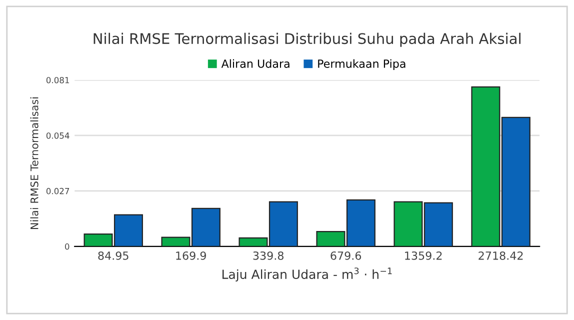 This screenshot has height=320, width=574. Describe the element at coordinates (500, 255) in the screenshot. I see `x-tick-label: 2718.42` at that location.